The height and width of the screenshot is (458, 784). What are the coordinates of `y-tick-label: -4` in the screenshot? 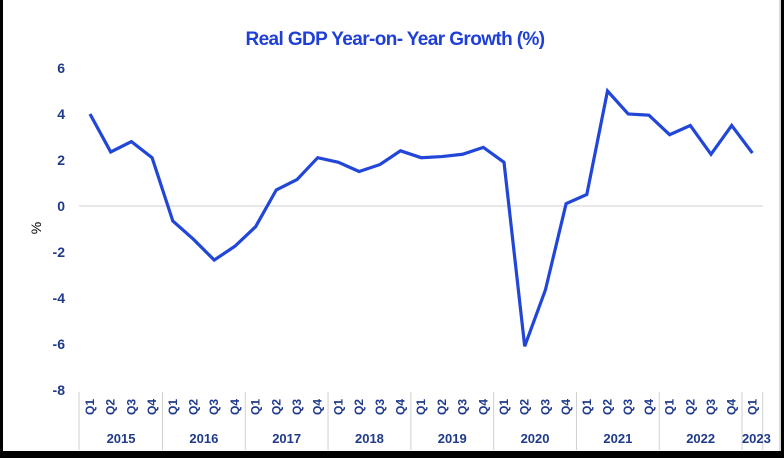 It's located at (59, 298).